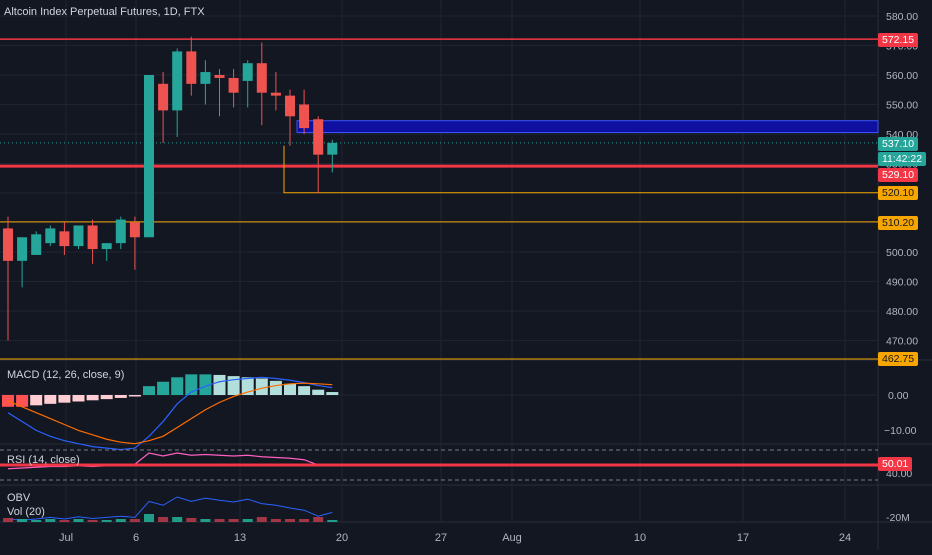  What do you see at coordinates (898, 223) in the screenshot?
I see `level-tag-510: 510.20` at bounding box center [898, 223].